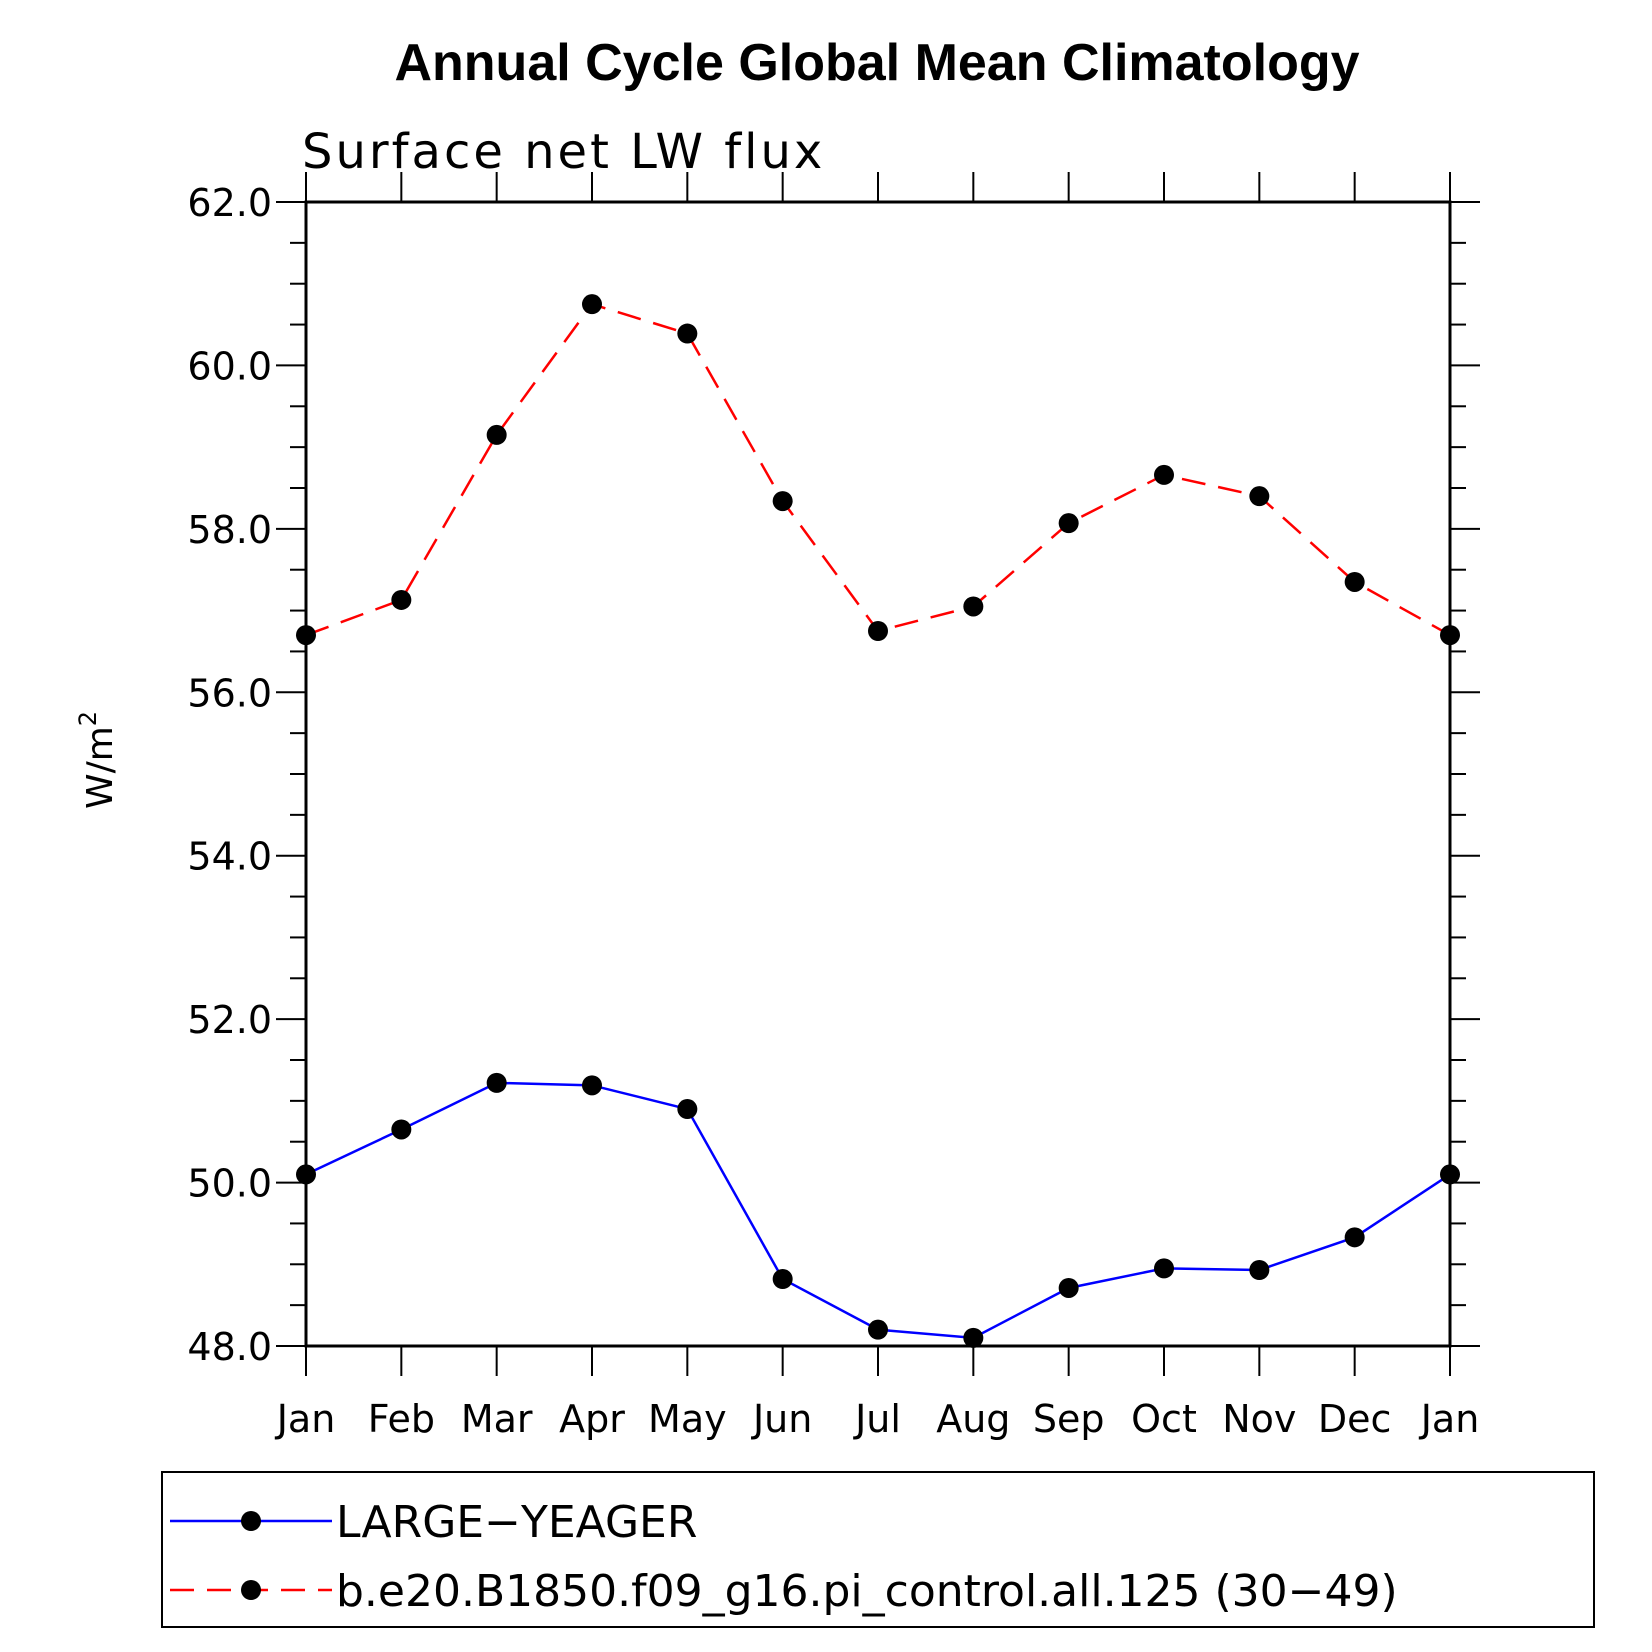  What do you see at coordinates (876, 63) in the screenshot?
I see `chart-title: Annual Cycle Global Mean Climatology` at bounding box center [876, 63].